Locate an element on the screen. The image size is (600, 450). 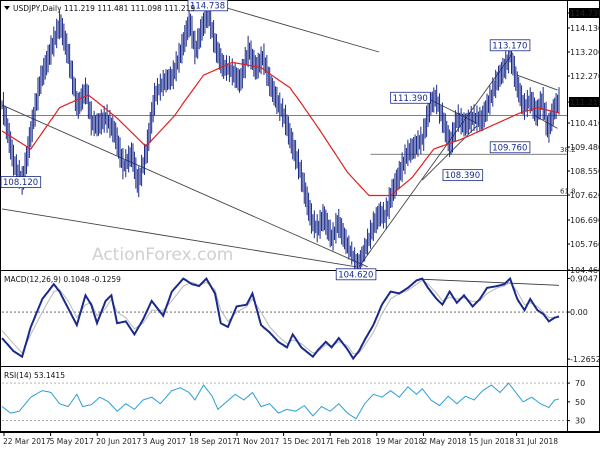
price-axis-label: 107.620 is located at coordinates (585, 195).